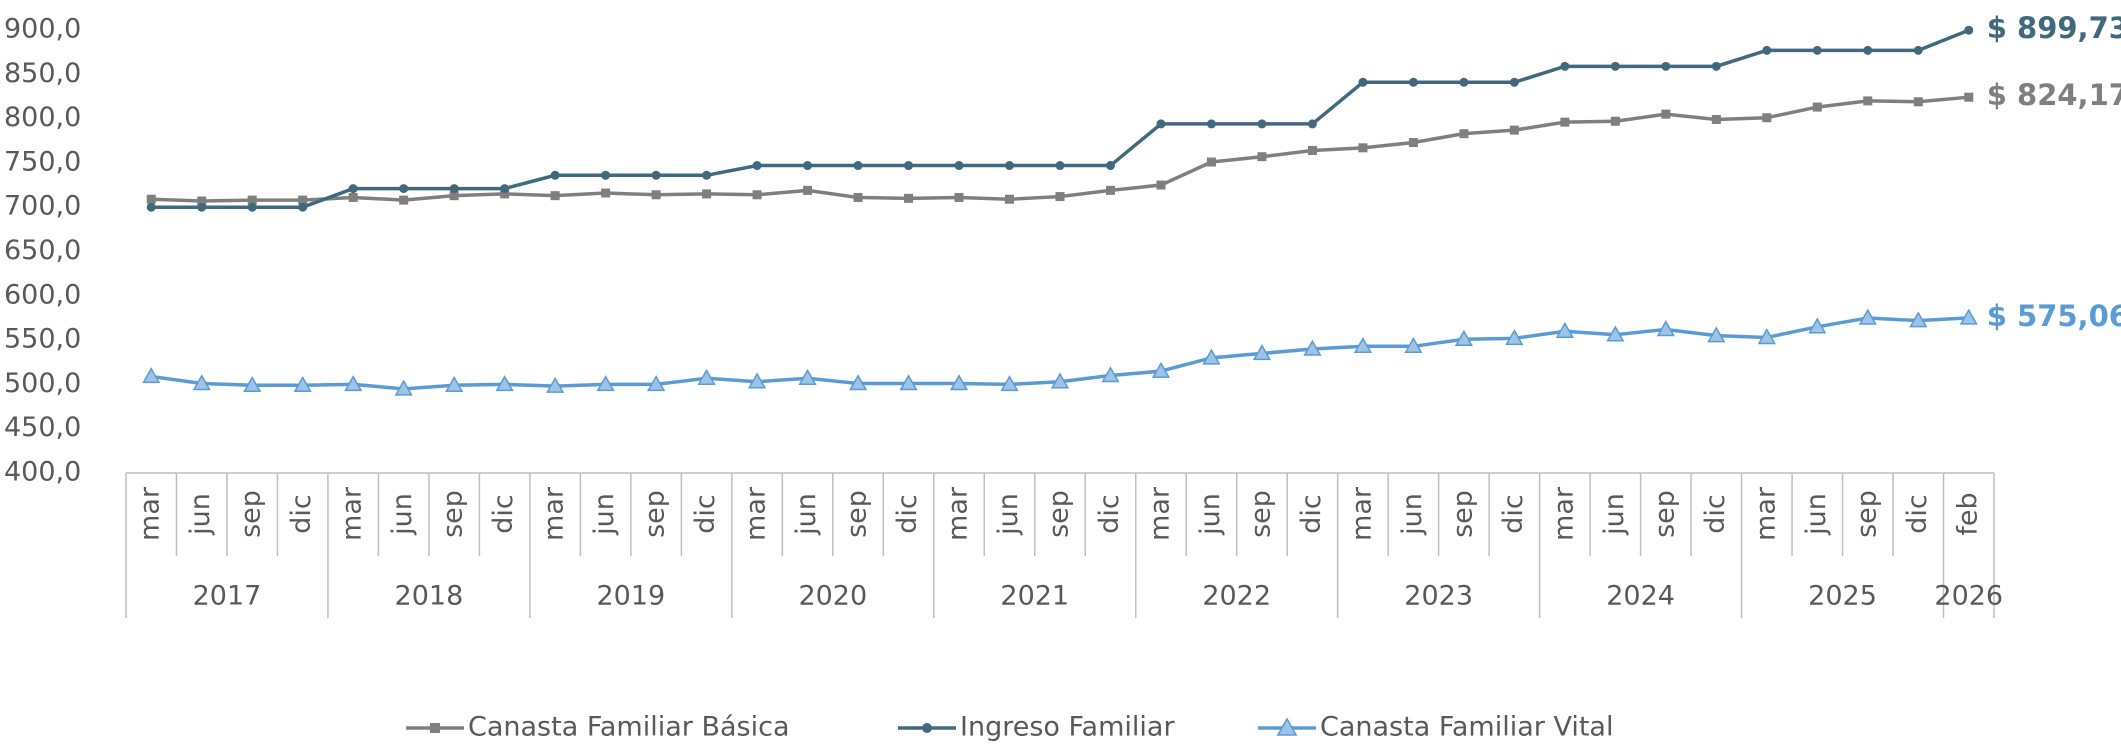 The image size is (2121, 744). Describe the element at coordinates (42, 294) in the screenshot. I see `y-tick-label: 600,0` at that location.